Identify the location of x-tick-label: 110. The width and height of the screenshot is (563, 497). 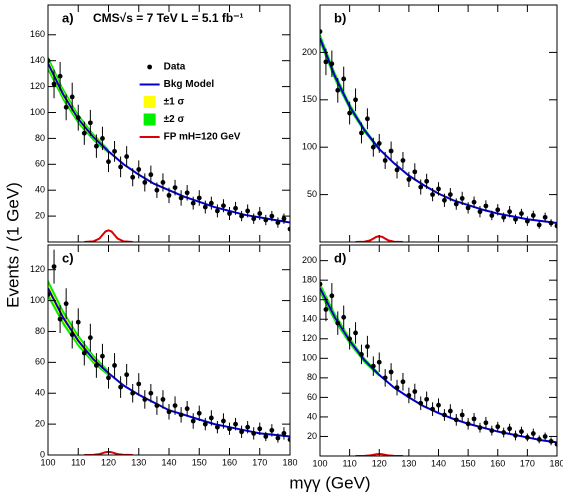
(78, 462).